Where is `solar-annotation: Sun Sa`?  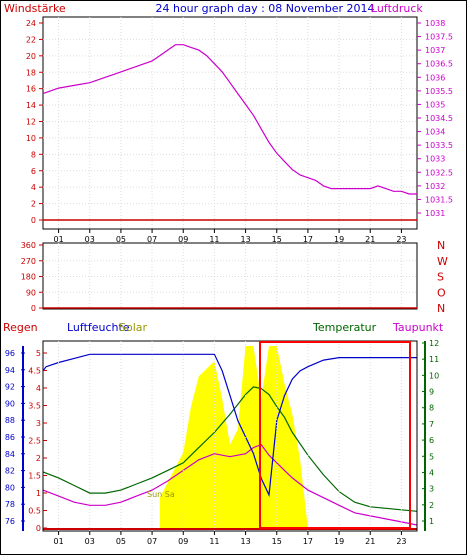 solar-annotation: Sun Sa is located at coordinates (161, 494).